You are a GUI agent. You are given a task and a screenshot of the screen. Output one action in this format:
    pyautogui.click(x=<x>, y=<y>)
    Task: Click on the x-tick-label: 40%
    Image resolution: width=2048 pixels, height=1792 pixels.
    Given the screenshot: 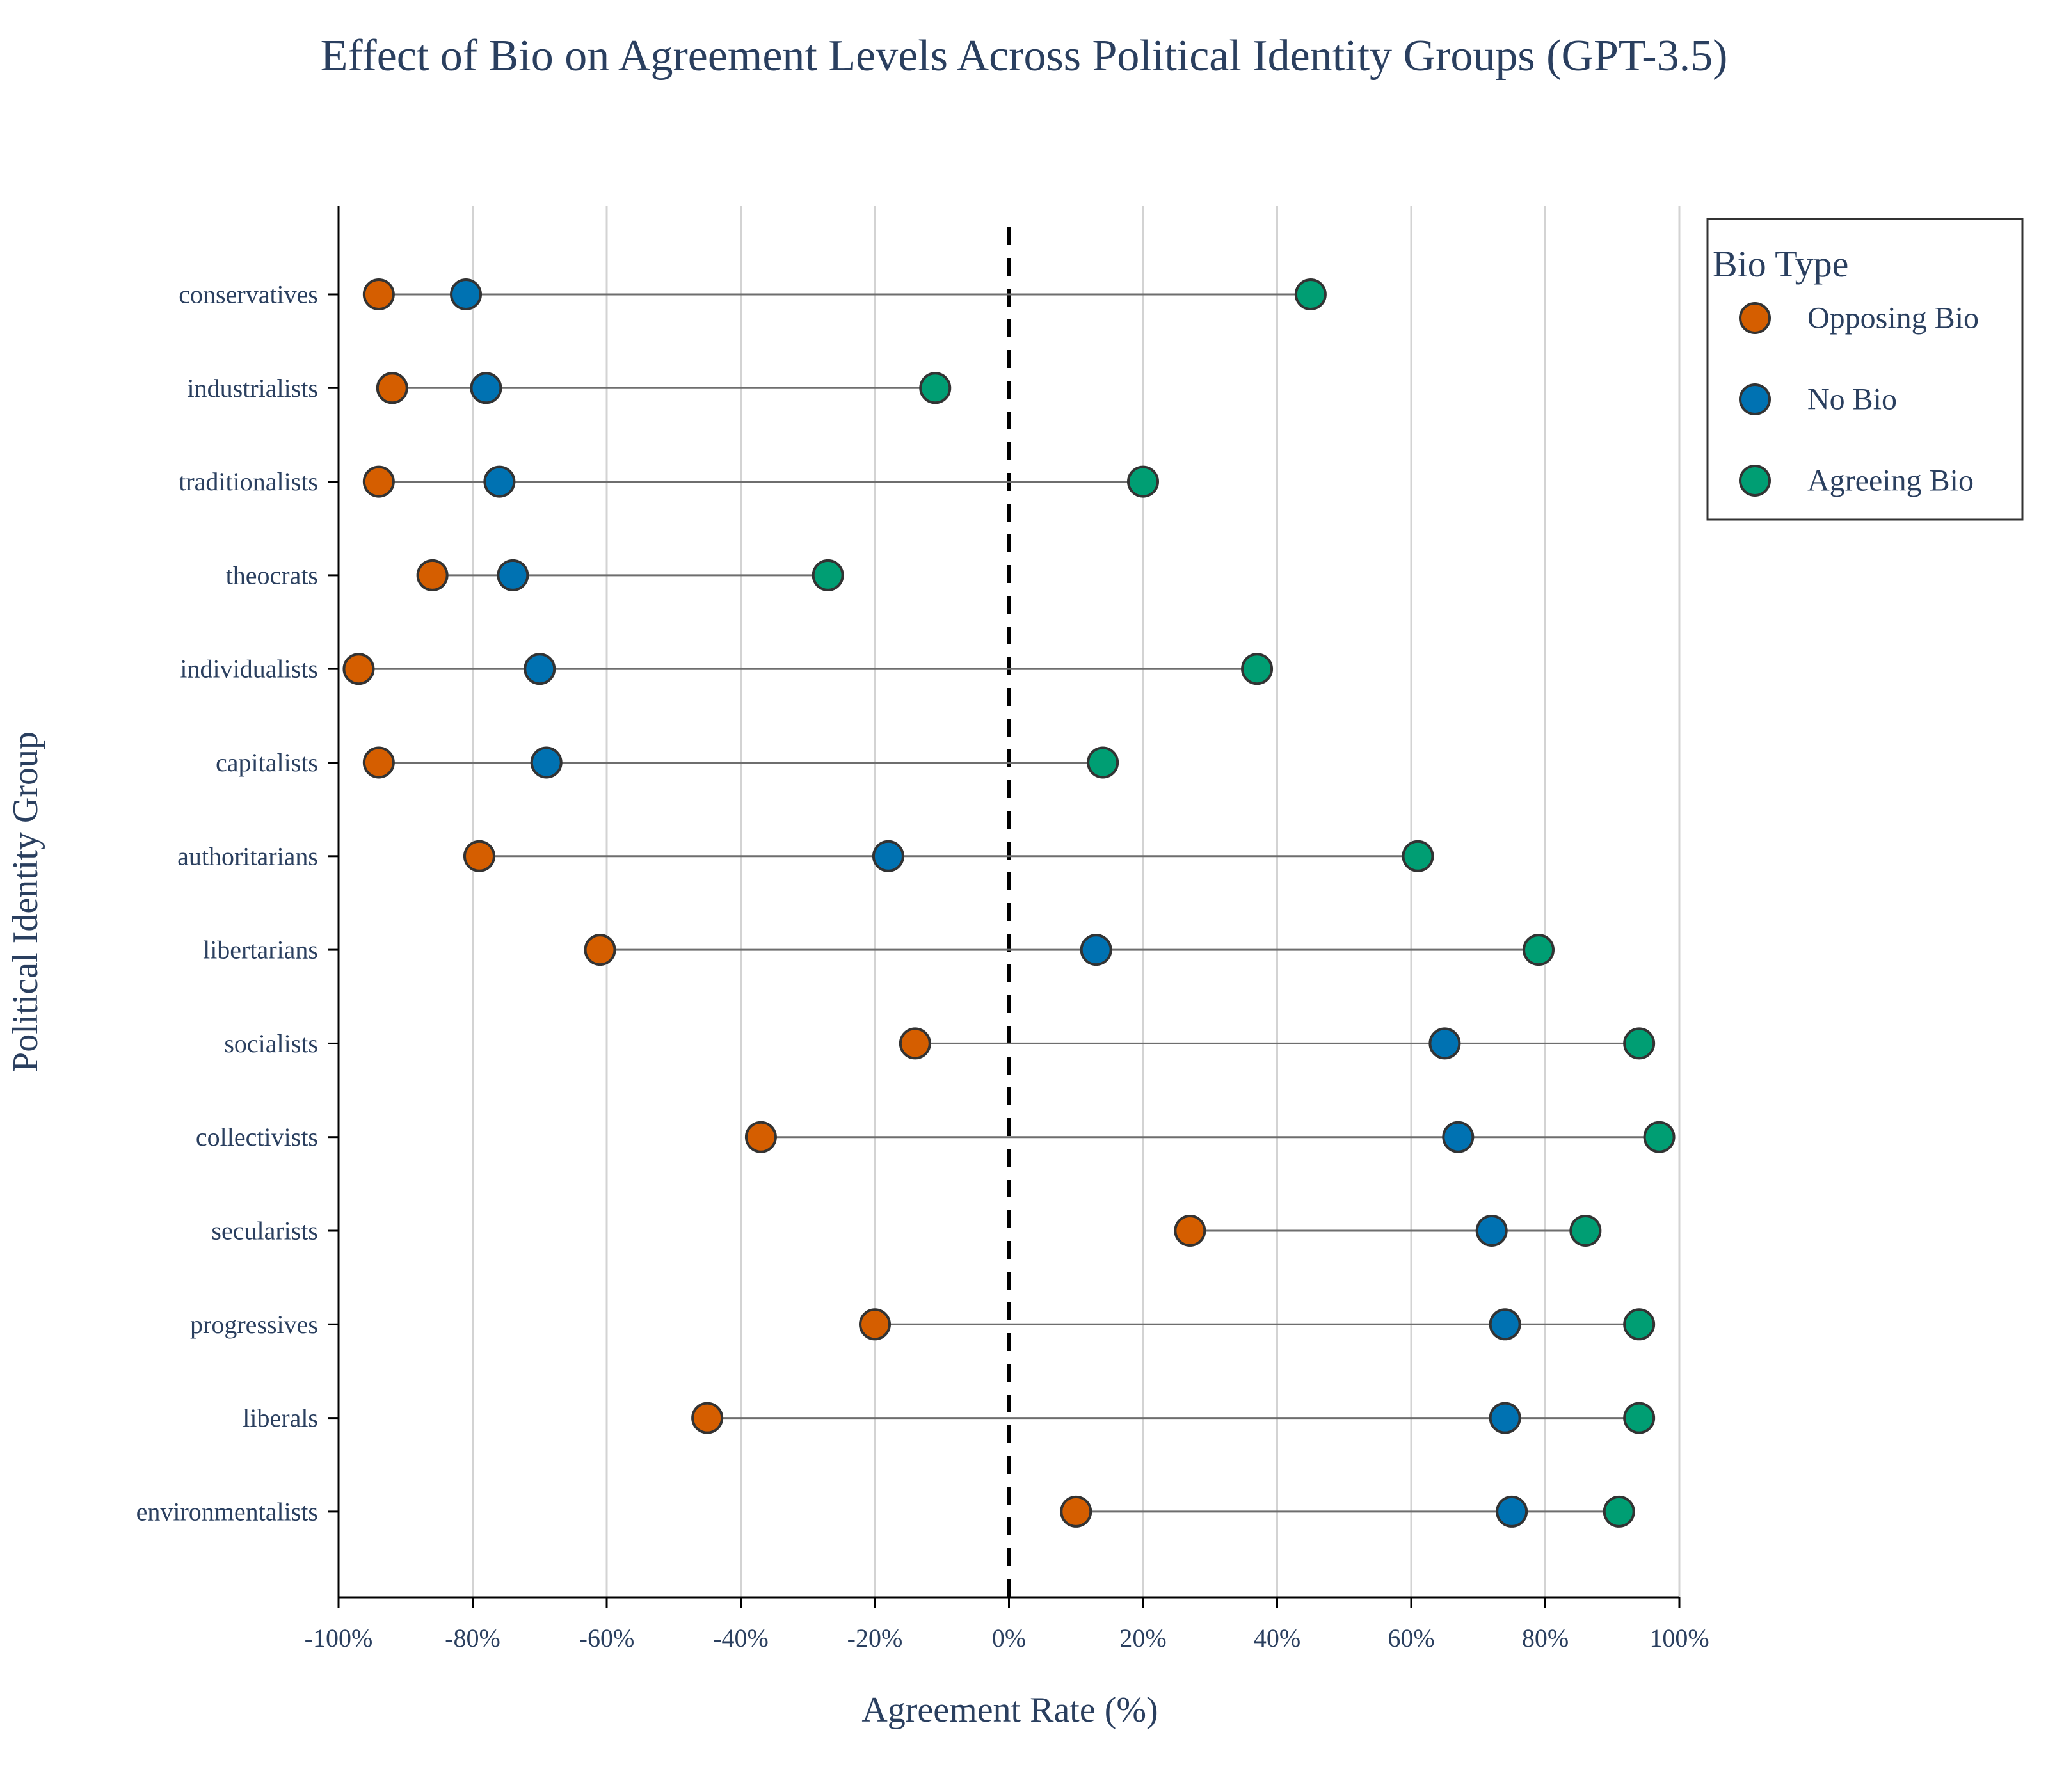 What is the action you would take?
    pyautogui.click(x=1277, y=1638)
    